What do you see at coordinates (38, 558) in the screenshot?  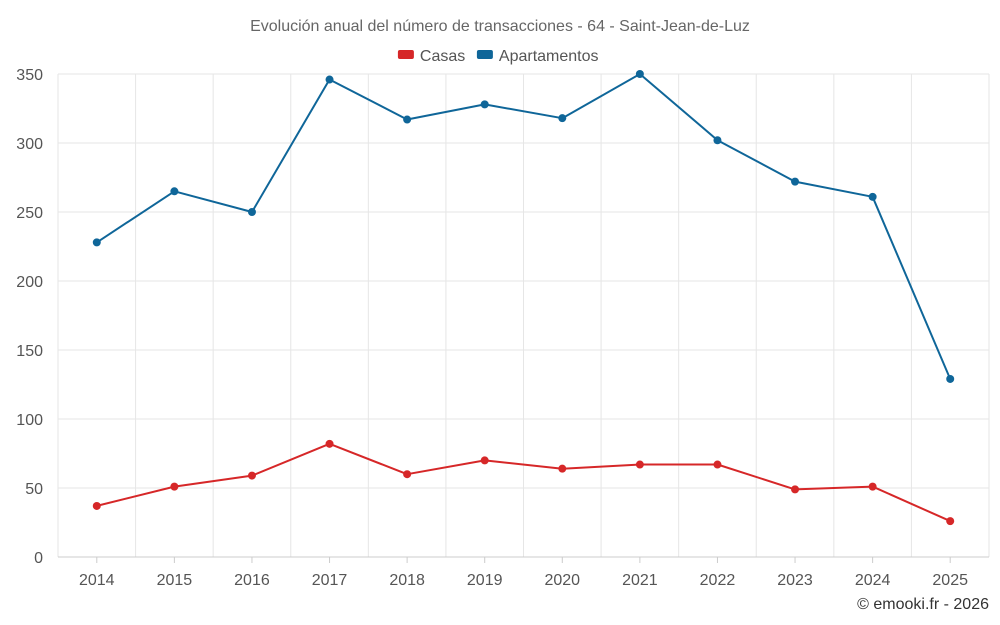 I see `y-tick-label: 0` at bounding box center [38, 558].